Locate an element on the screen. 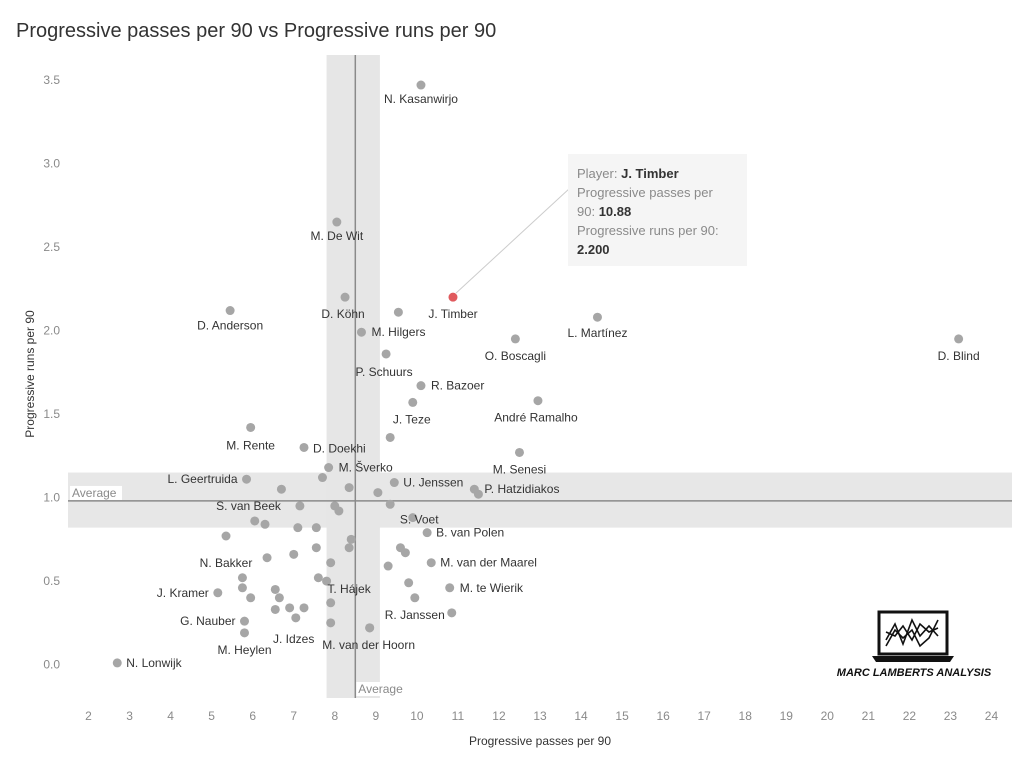  point-label: U. Jenssen is located at coordinates (433, 483).